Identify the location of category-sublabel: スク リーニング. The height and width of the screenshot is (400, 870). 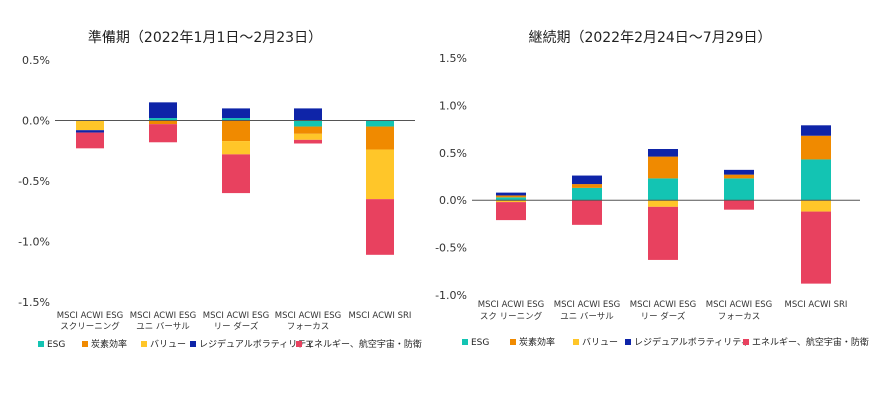
(511, 316).